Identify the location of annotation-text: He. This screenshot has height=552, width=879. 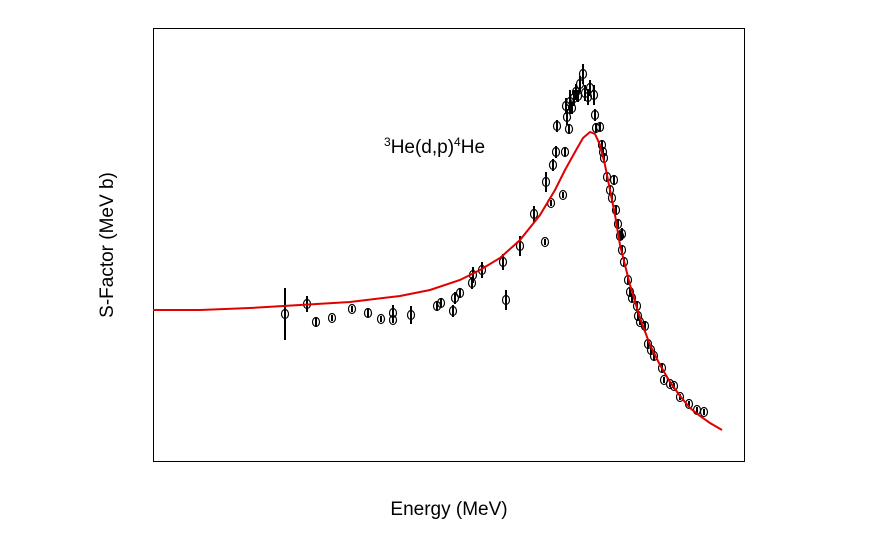
(473, 147).